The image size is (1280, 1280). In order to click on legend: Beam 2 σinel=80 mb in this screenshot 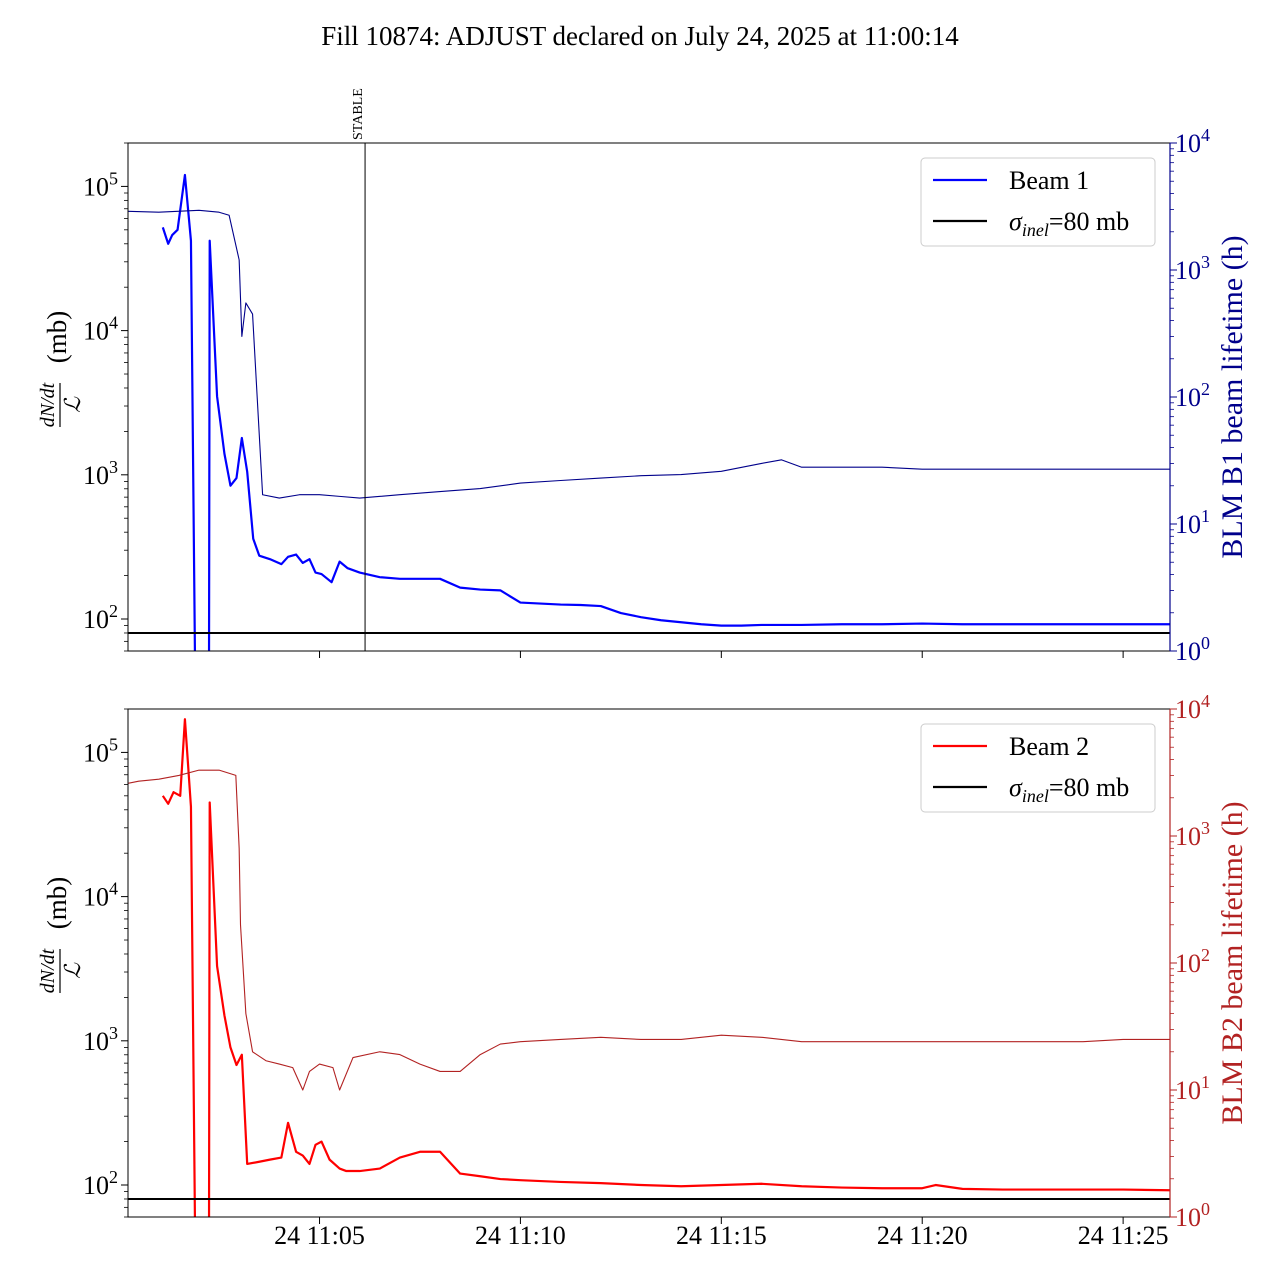, I will do `click(1038, 768)`.